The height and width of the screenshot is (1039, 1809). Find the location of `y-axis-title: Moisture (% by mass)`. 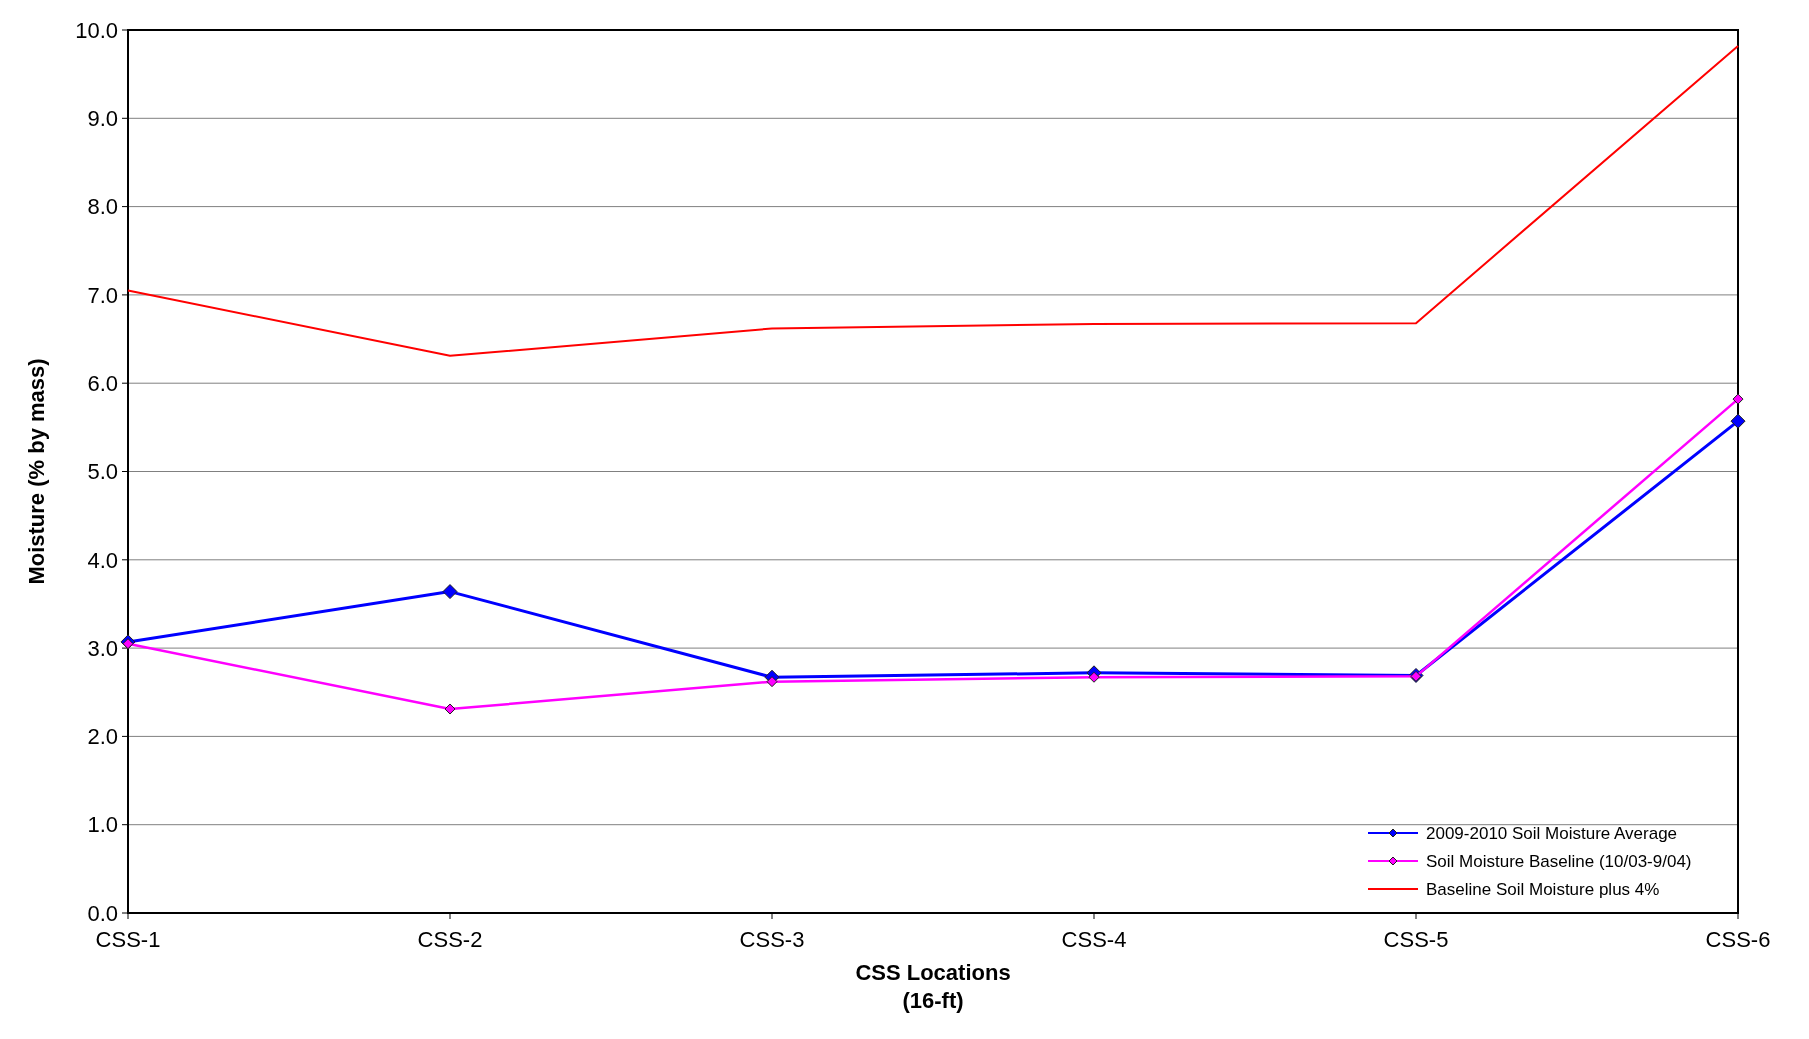

y-axis-title: Moisture (% by mass) is located at coordinates (36, 471).